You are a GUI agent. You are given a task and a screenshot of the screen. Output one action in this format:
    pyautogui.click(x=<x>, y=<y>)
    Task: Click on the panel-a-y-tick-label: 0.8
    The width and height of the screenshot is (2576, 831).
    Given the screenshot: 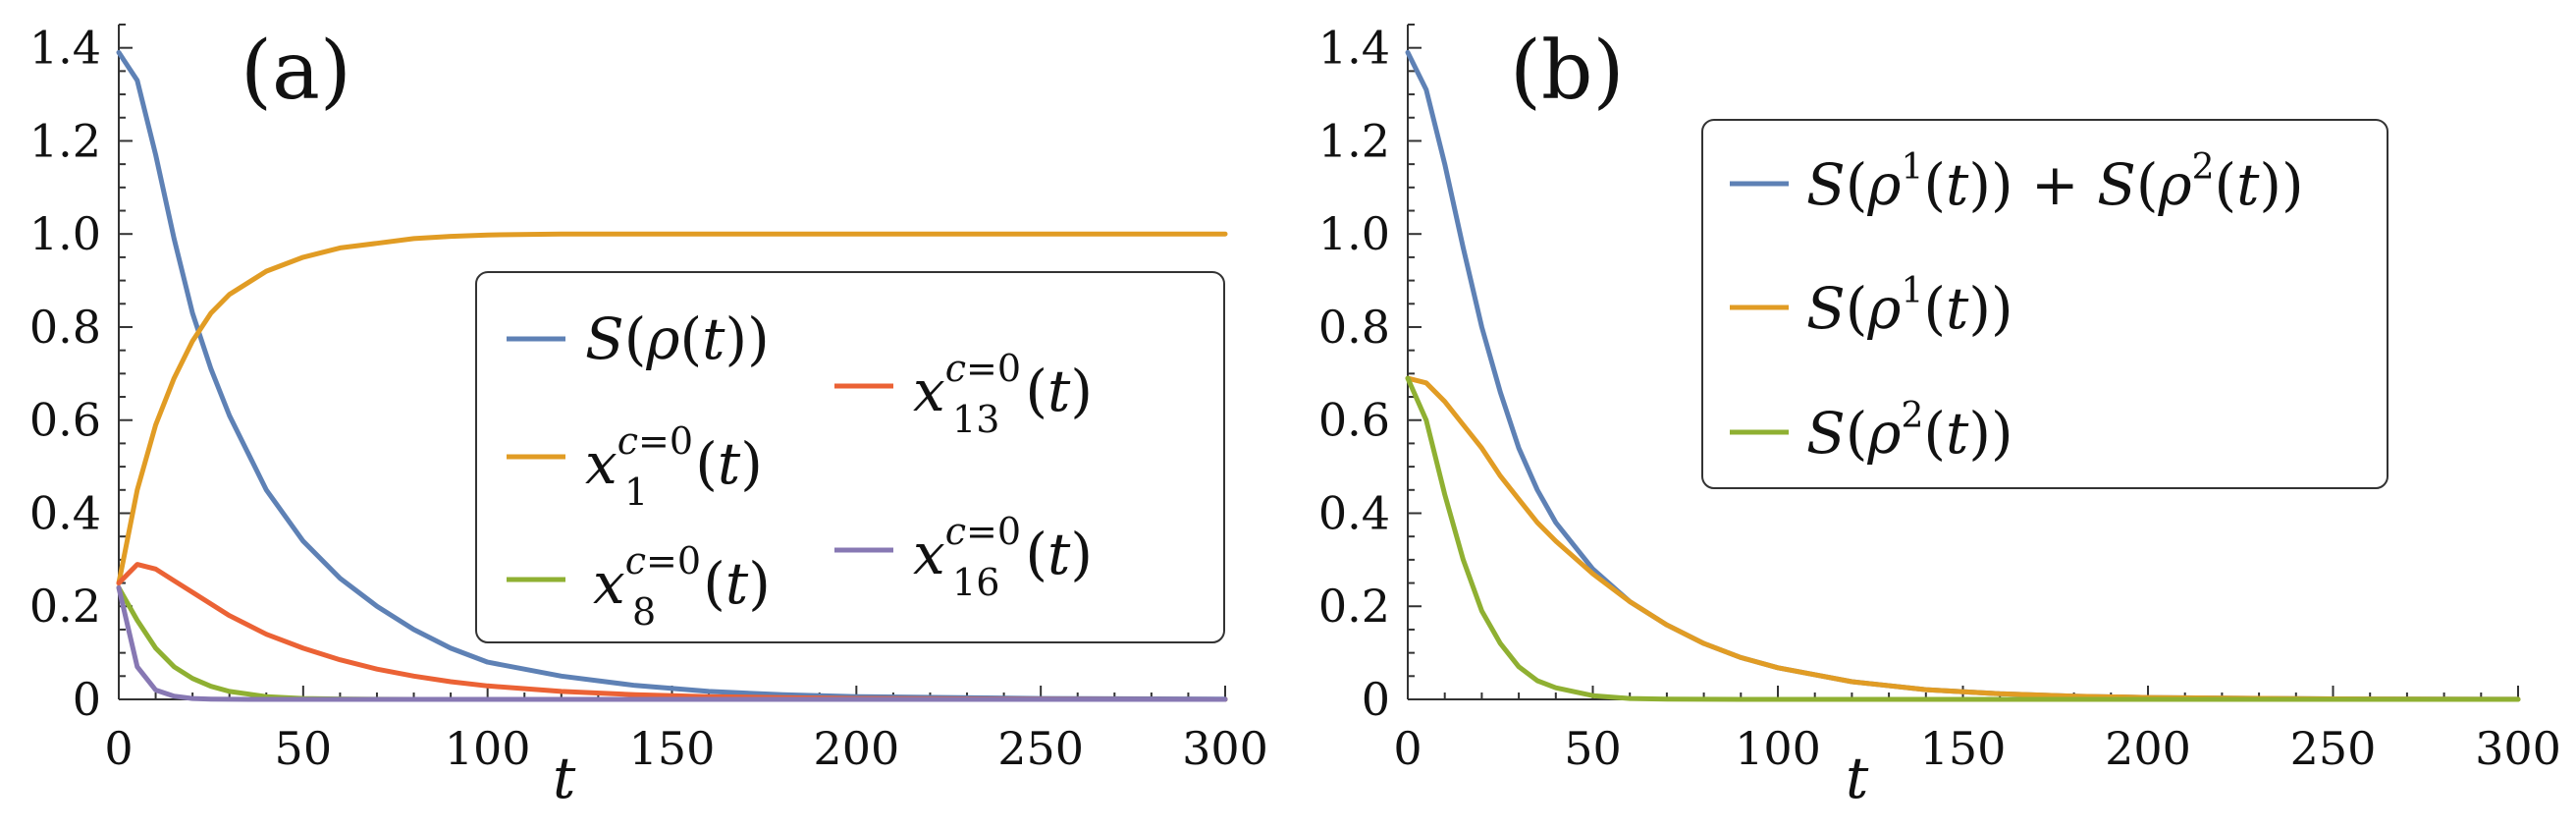 What is the action you would take?
    pyautogui.click(x=65, y=328)
    